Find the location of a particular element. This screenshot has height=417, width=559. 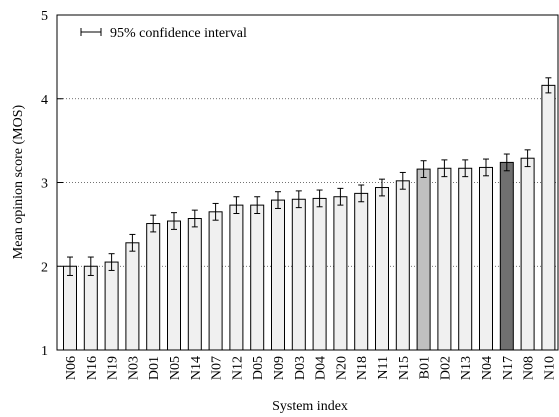

x-tick-label: D05 is located at coordinates (258, 368).